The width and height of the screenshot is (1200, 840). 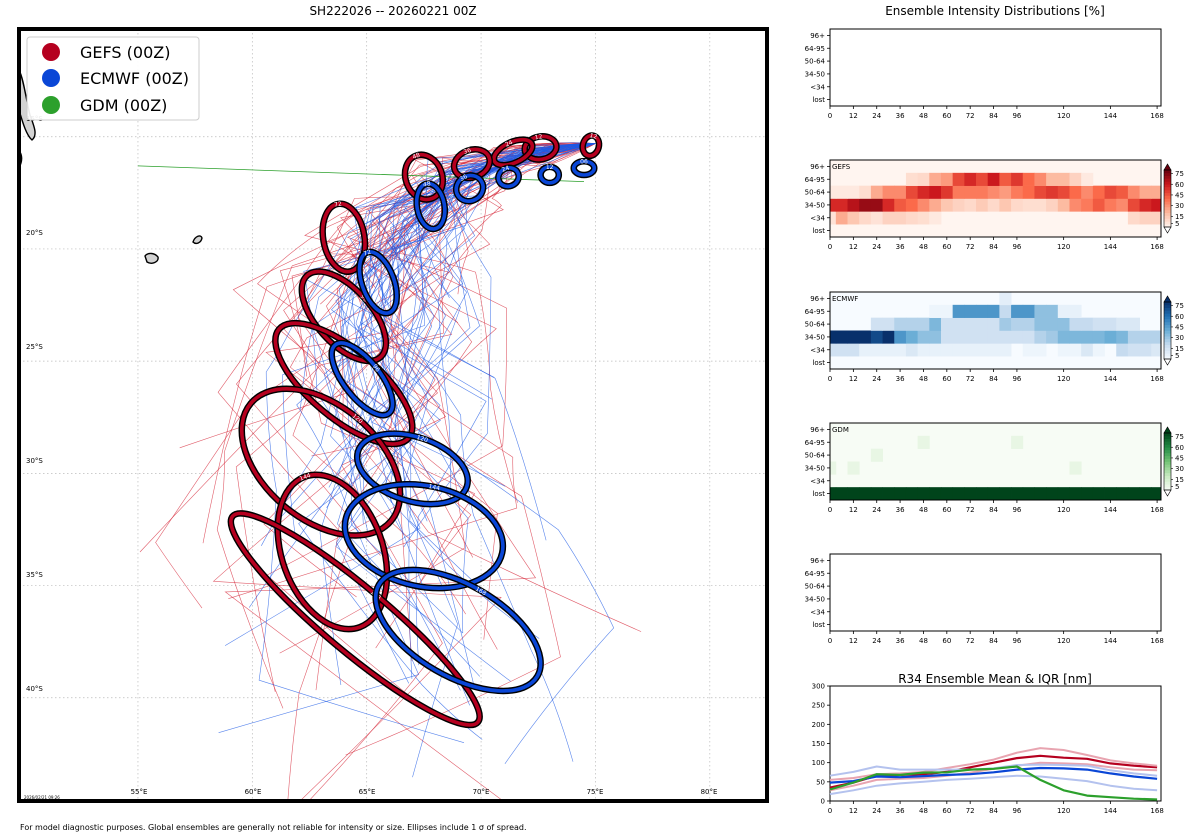 What do you see at coordinates (817, 561) in the screenshot?
I see `heatmap-y-tick: 96+` at bounding box center [817, 561].